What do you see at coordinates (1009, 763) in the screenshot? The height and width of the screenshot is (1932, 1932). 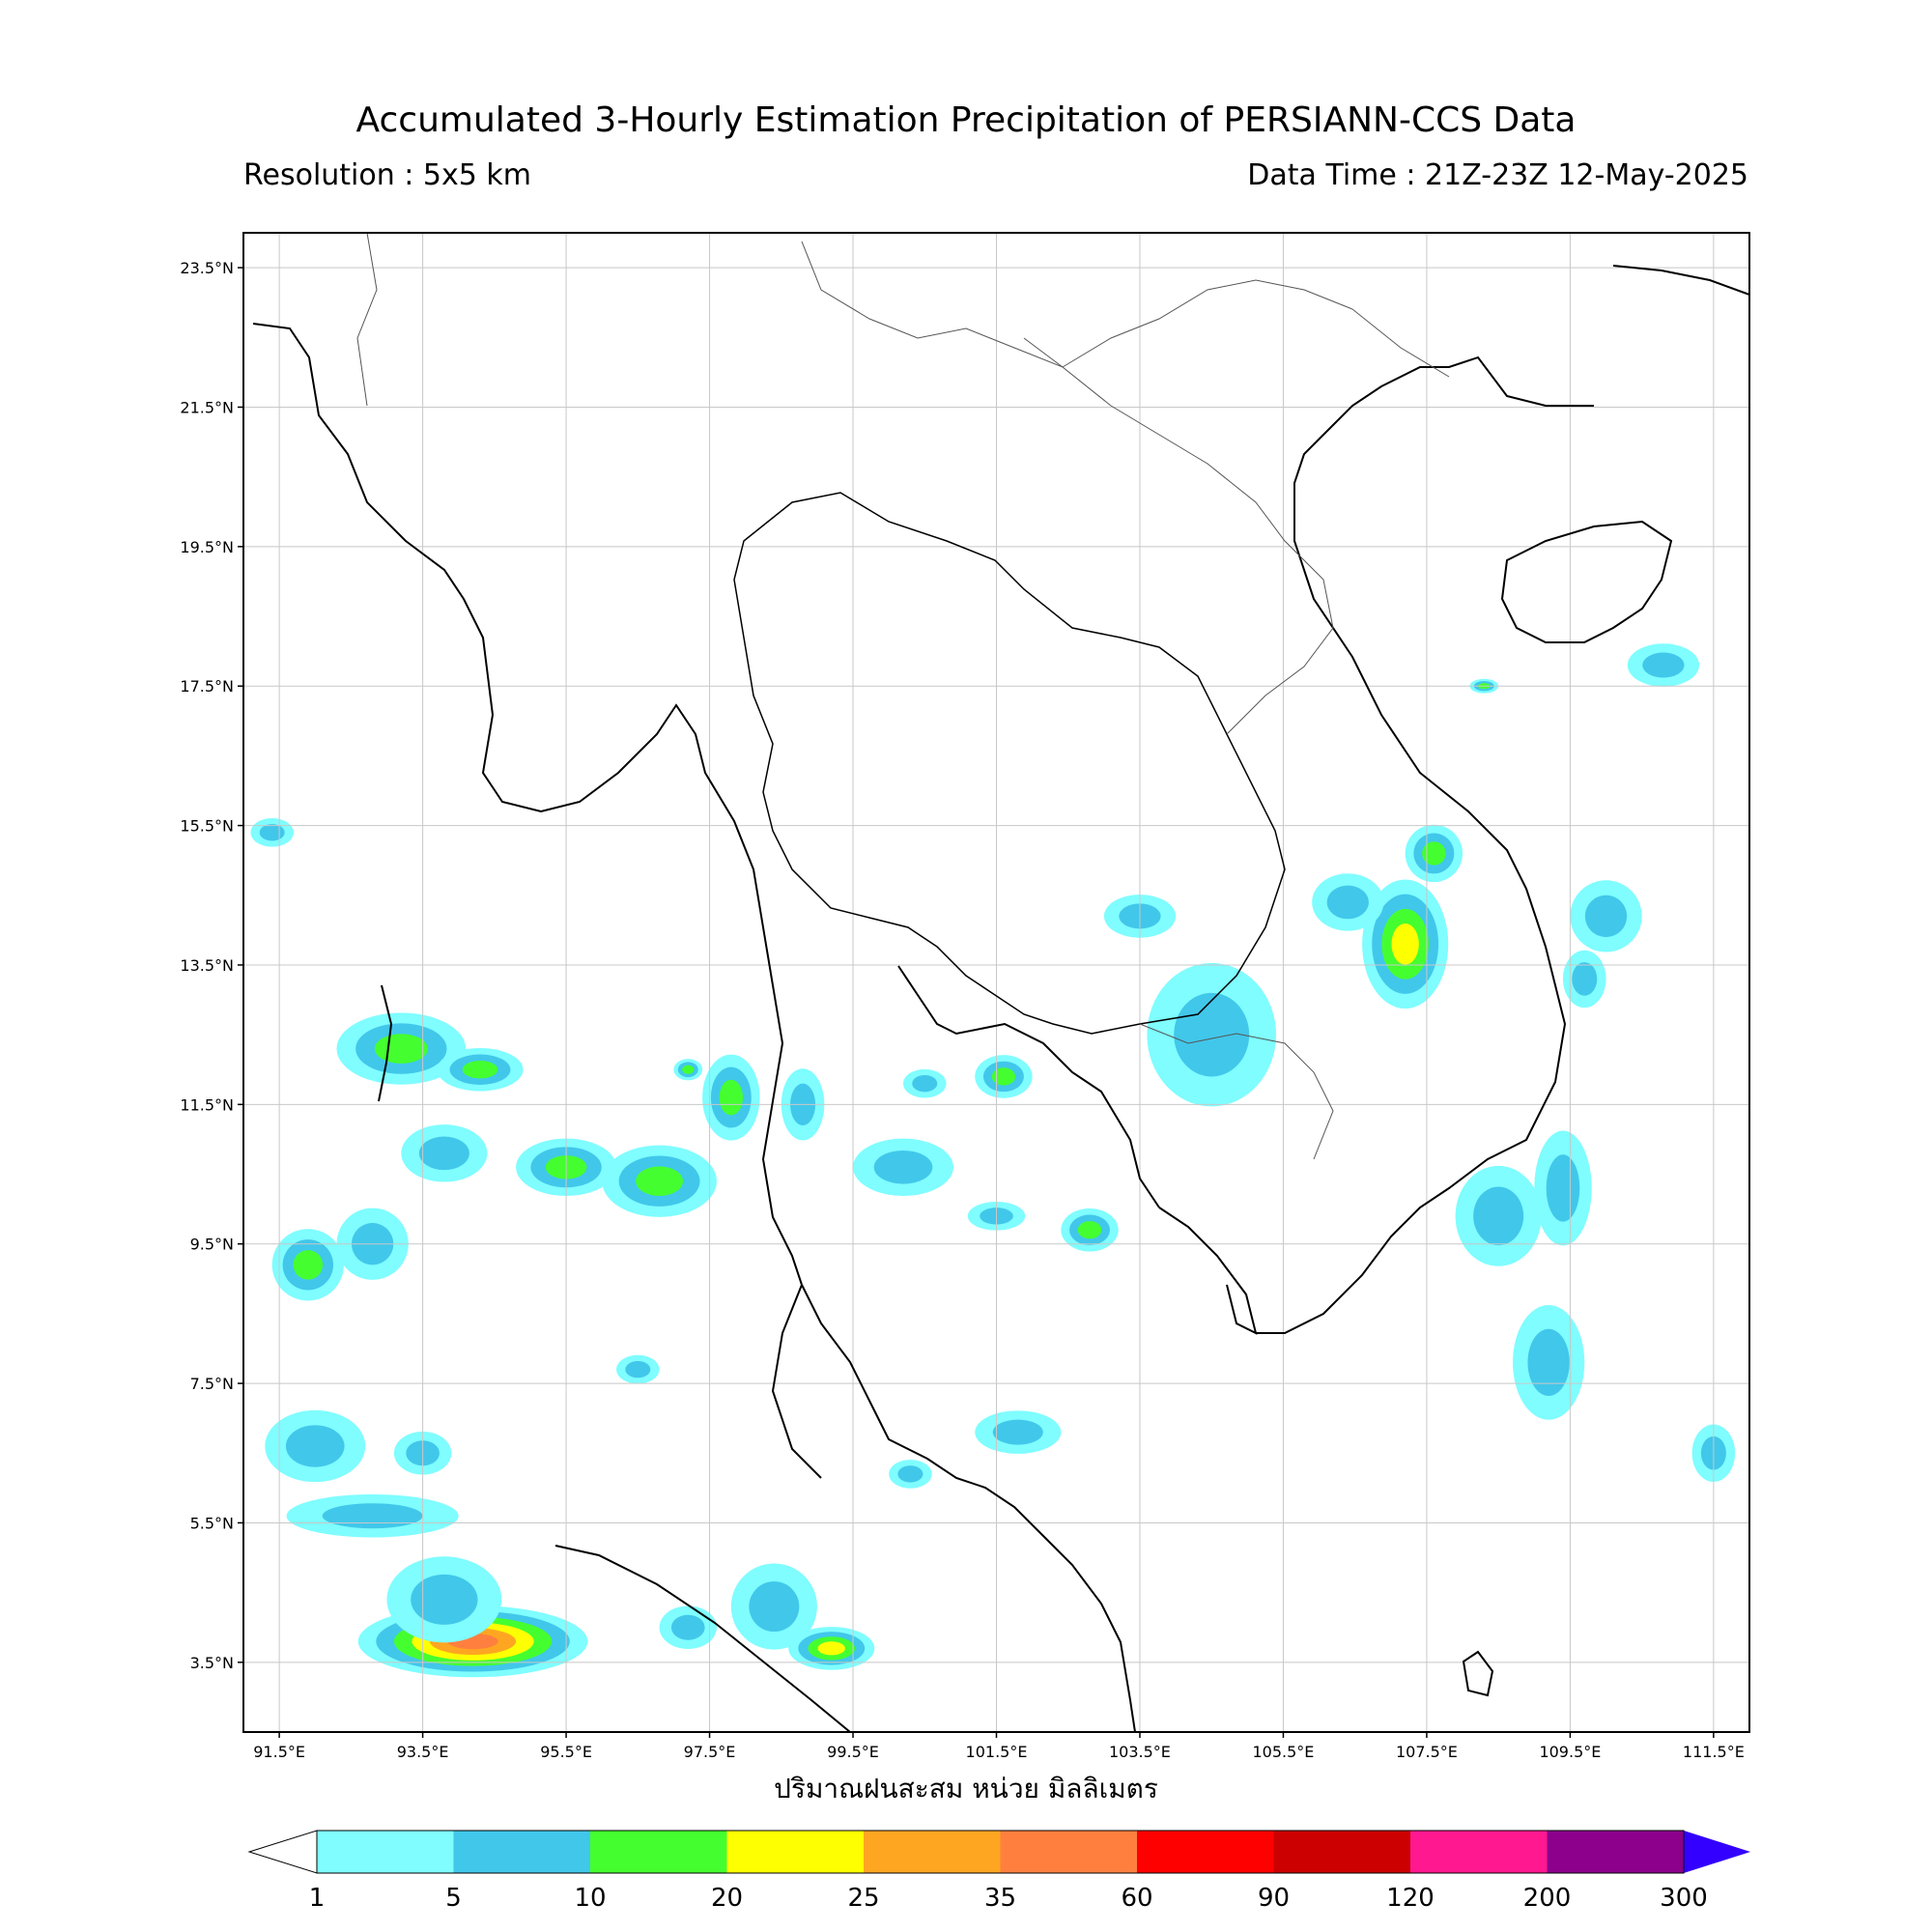 I see `border-thailand` at bounding box center [1009, 763].